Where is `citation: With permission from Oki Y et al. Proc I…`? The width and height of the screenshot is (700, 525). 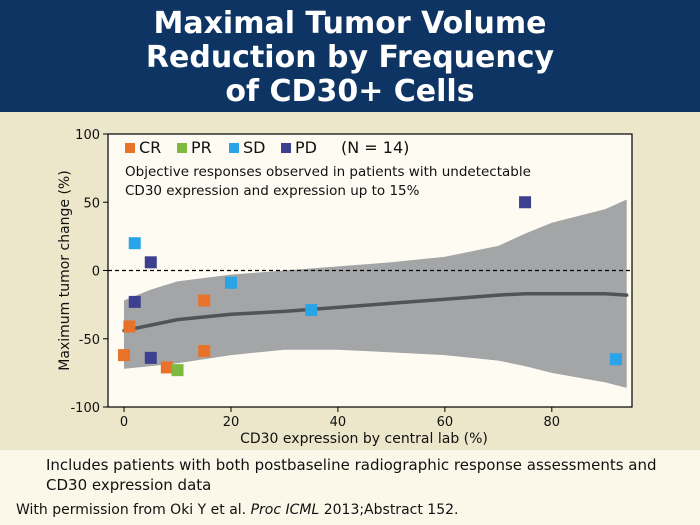
citation: With permission from Oki Y et al. Proc I… is located at coordinates (237, 510).